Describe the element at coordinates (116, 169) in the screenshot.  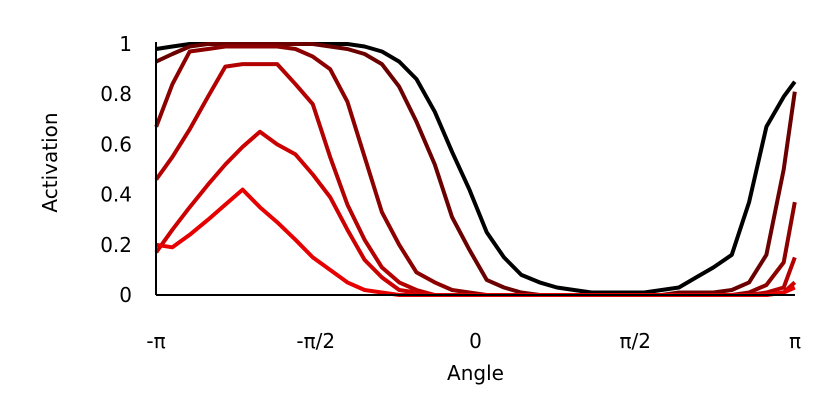
I see `y-tick-labels: 0 0.2 0.4 0.6 0.8 1` at that location.